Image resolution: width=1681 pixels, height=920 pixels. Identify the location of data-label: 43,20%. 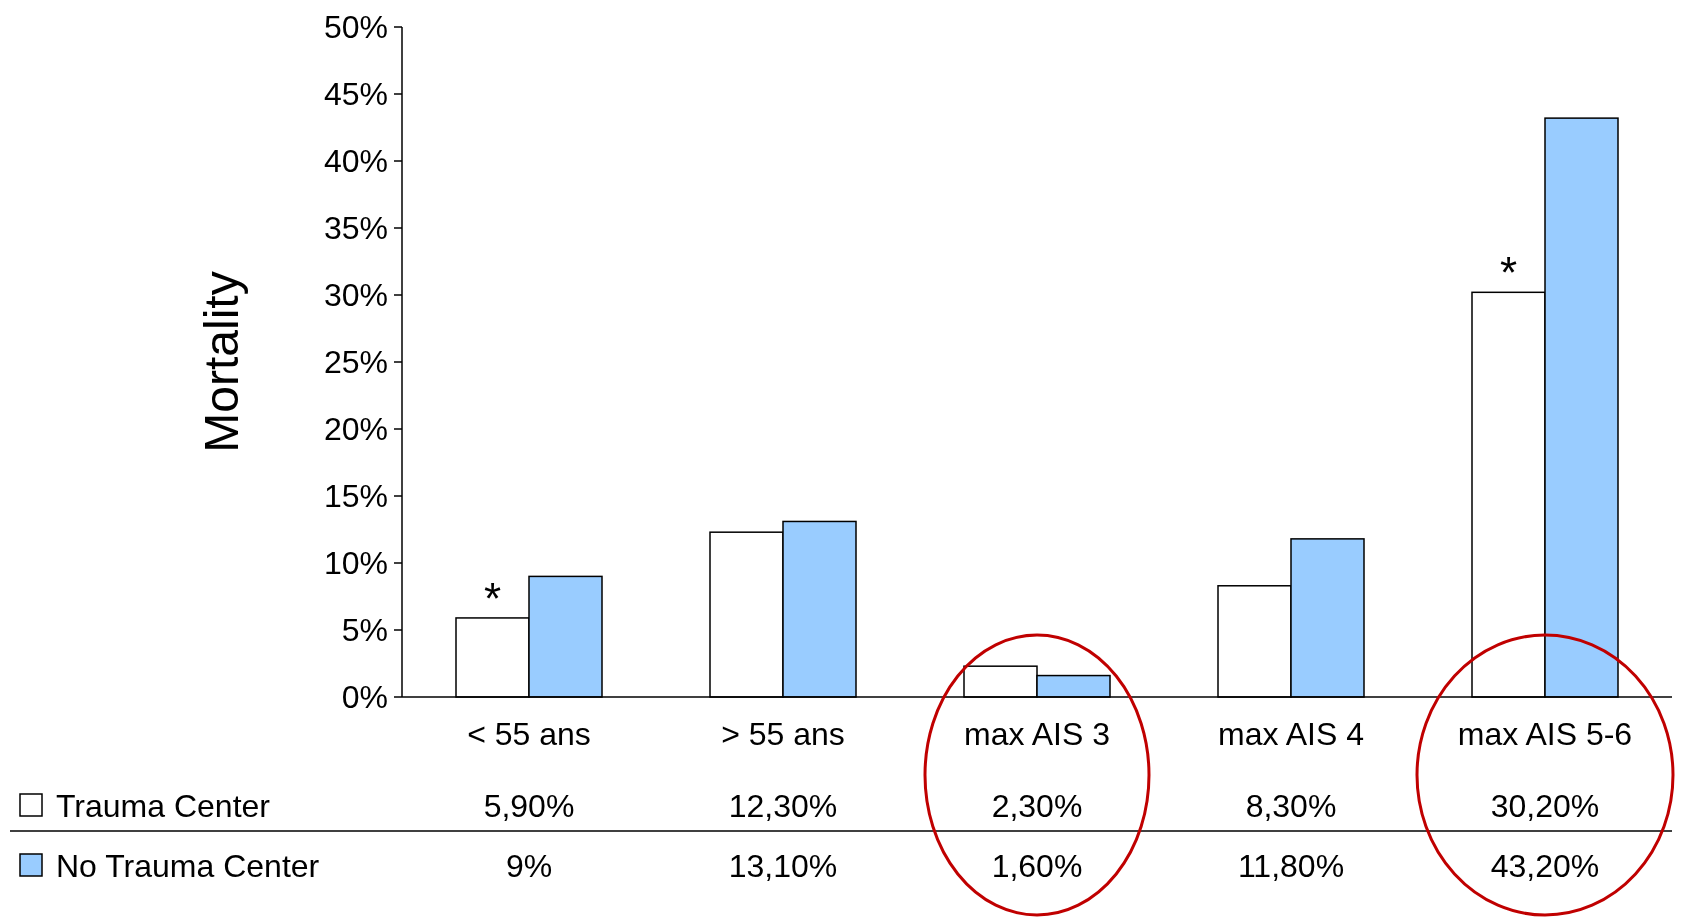
(1545, 866).